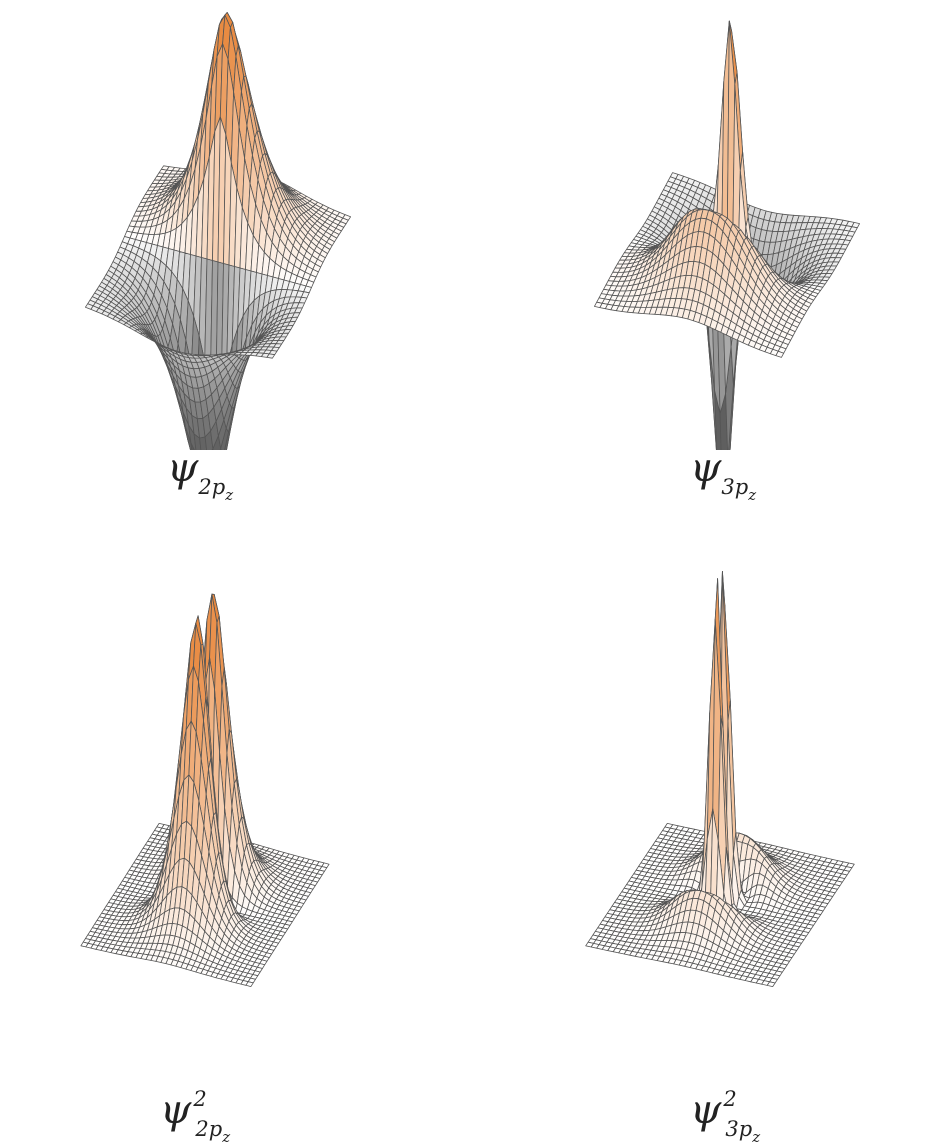 Image resolution: width=945 pixels, height=1146 pixels. What do you see at coordinates (723, 474) in the screenshot?
I see `caption-psi-3pz: ψ3pz` at bounding box center [723, 474].